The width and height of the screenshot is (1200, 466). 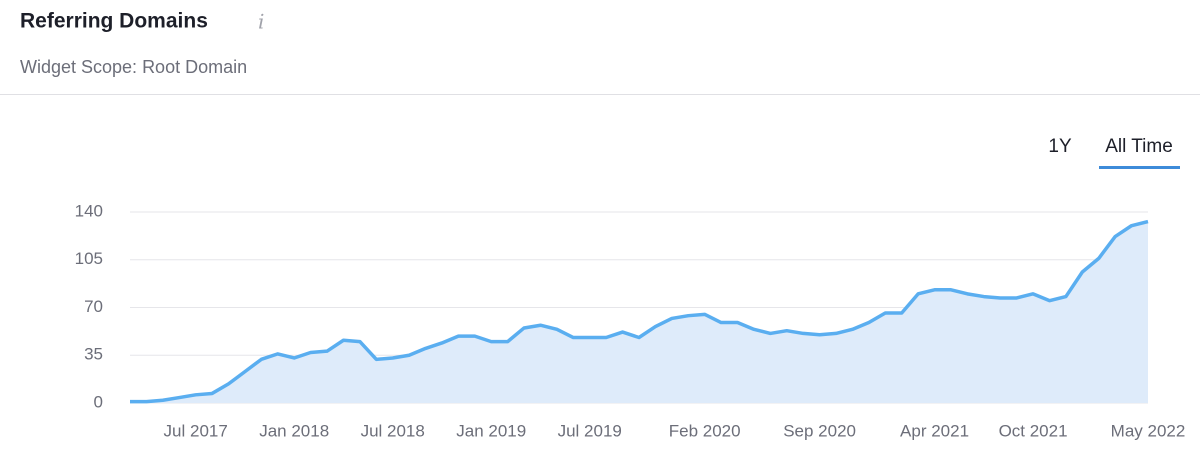 What do you see at coordinates (89, 258) in the screenshot?
I see `y-tick-label: 105` at bounding box center [89, 258].